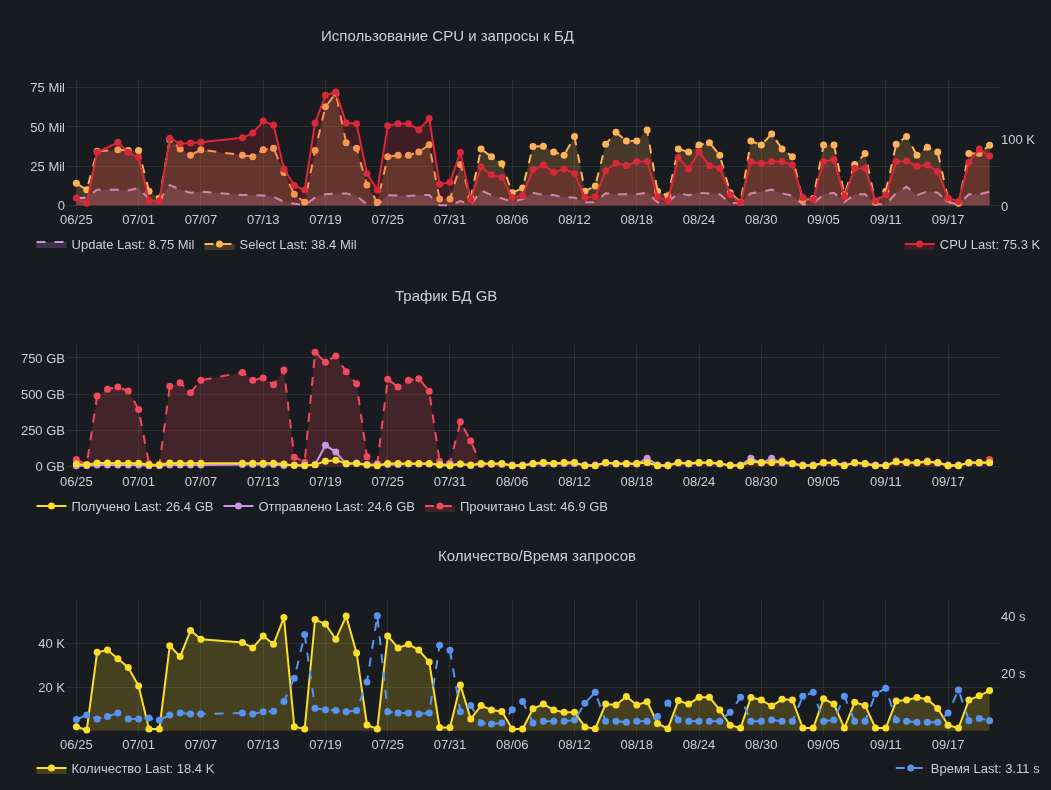  Describe the element at coordinates (447, 35) in the screenshot. I see `chart-title: Использование CPU и запросы к БД` at that location.